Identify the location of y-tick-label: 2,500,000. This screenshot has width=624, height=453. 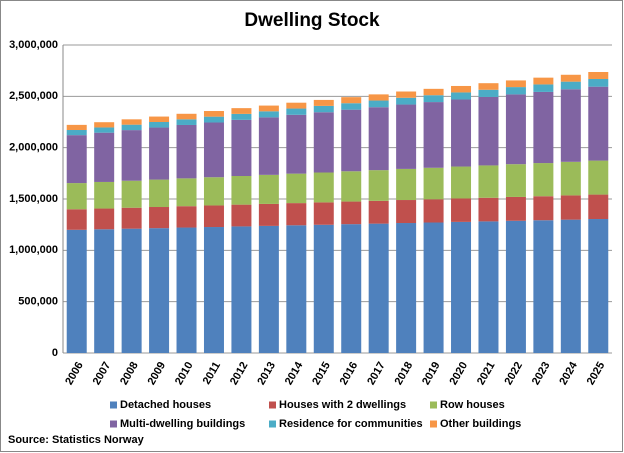
(33, 96).